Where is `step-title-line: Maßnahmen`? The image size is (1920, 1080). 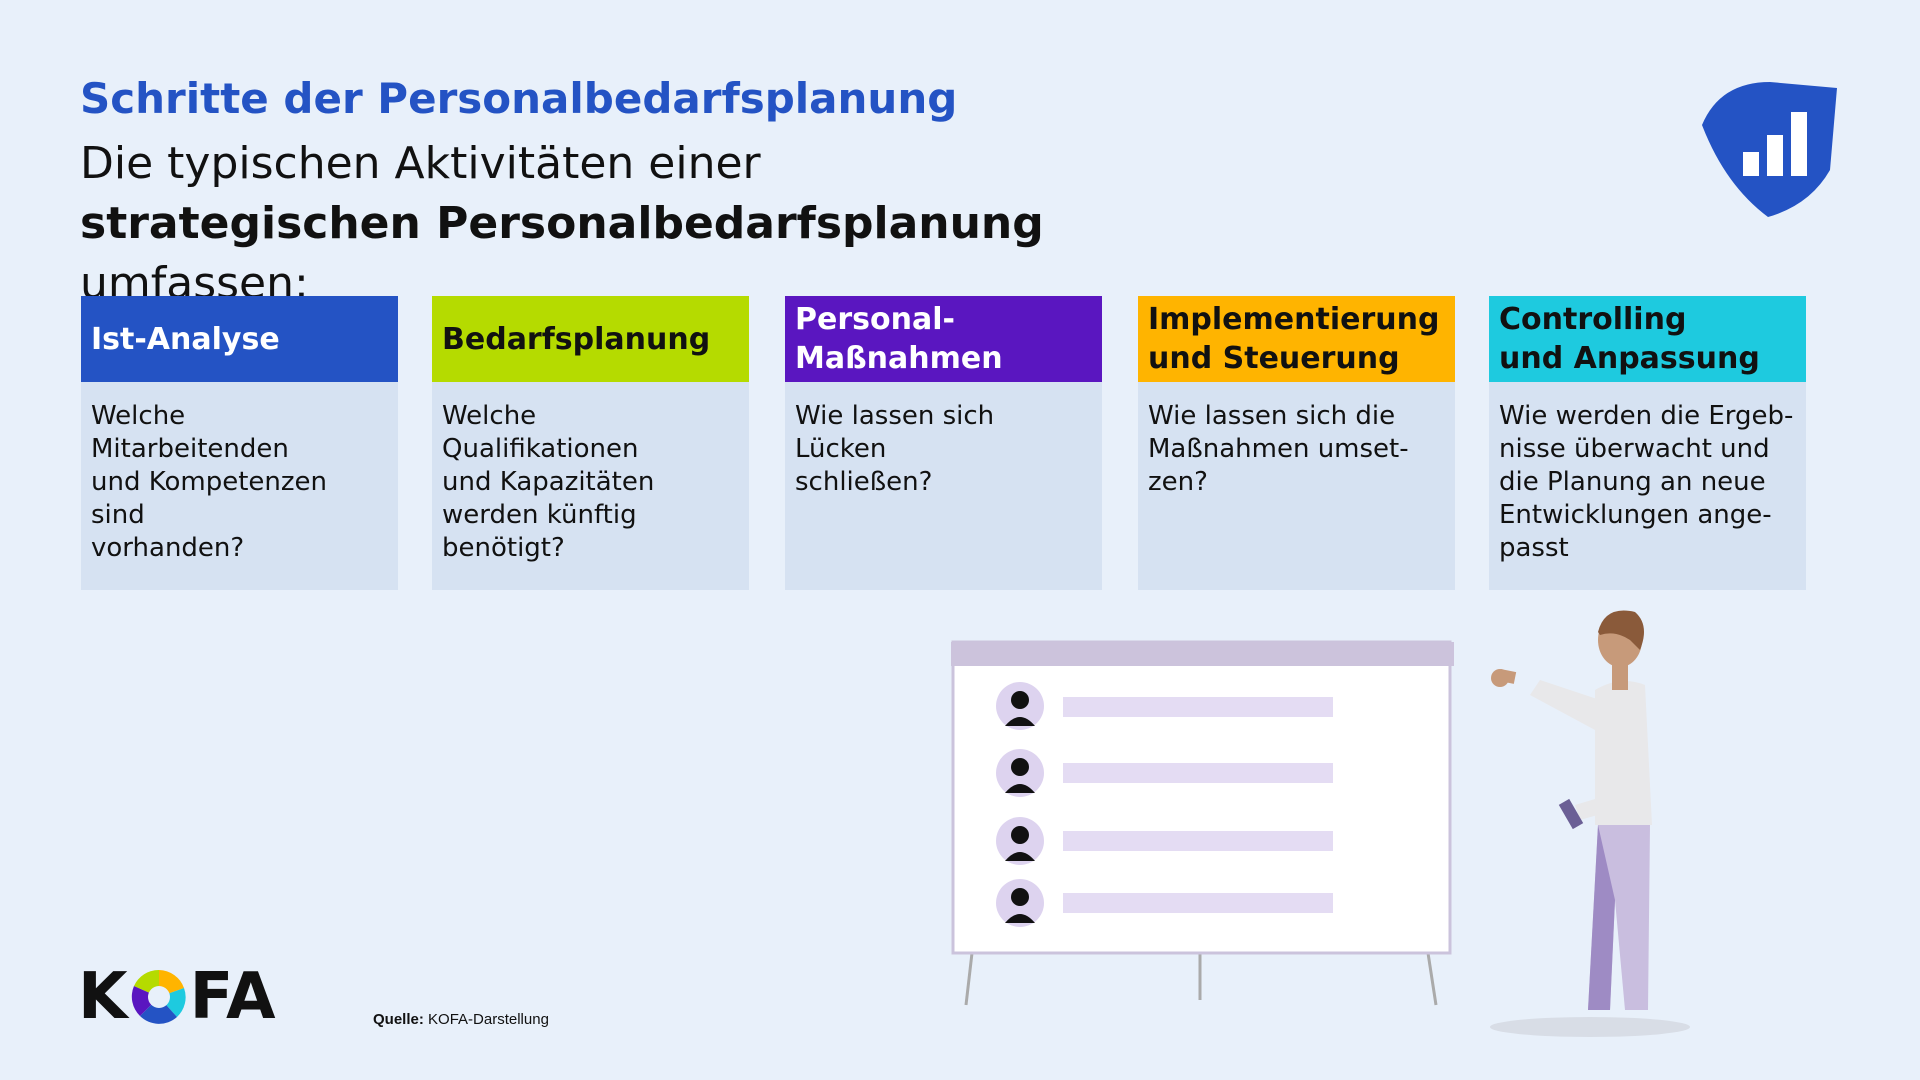 step-title-line: Maßnahmen is located at coordinates (899, 358).